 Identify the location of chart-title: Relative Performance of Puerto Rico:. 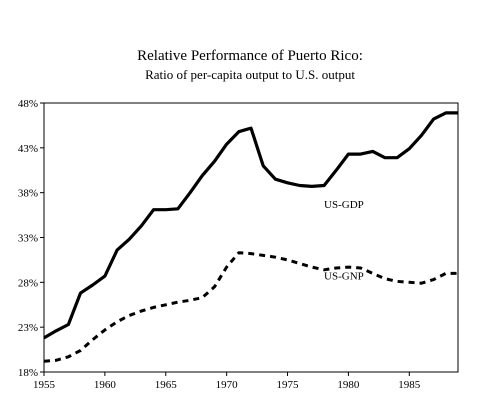
(250, 56).